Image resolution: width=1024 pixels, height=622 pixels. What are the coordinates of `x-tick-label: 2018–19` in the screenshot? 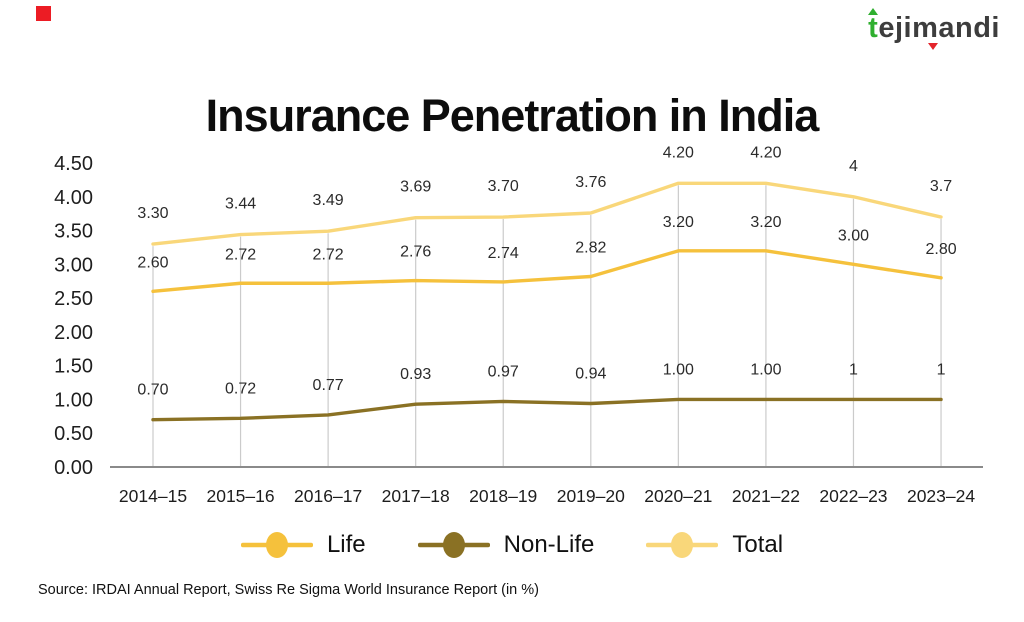 It's located at (503, 496).